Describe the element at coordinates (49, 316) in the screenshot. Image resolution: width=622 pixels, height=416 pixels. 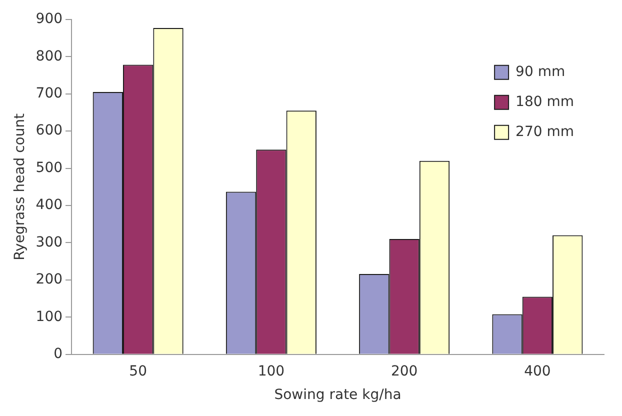
I see `y-tick-label: 100` at that location.